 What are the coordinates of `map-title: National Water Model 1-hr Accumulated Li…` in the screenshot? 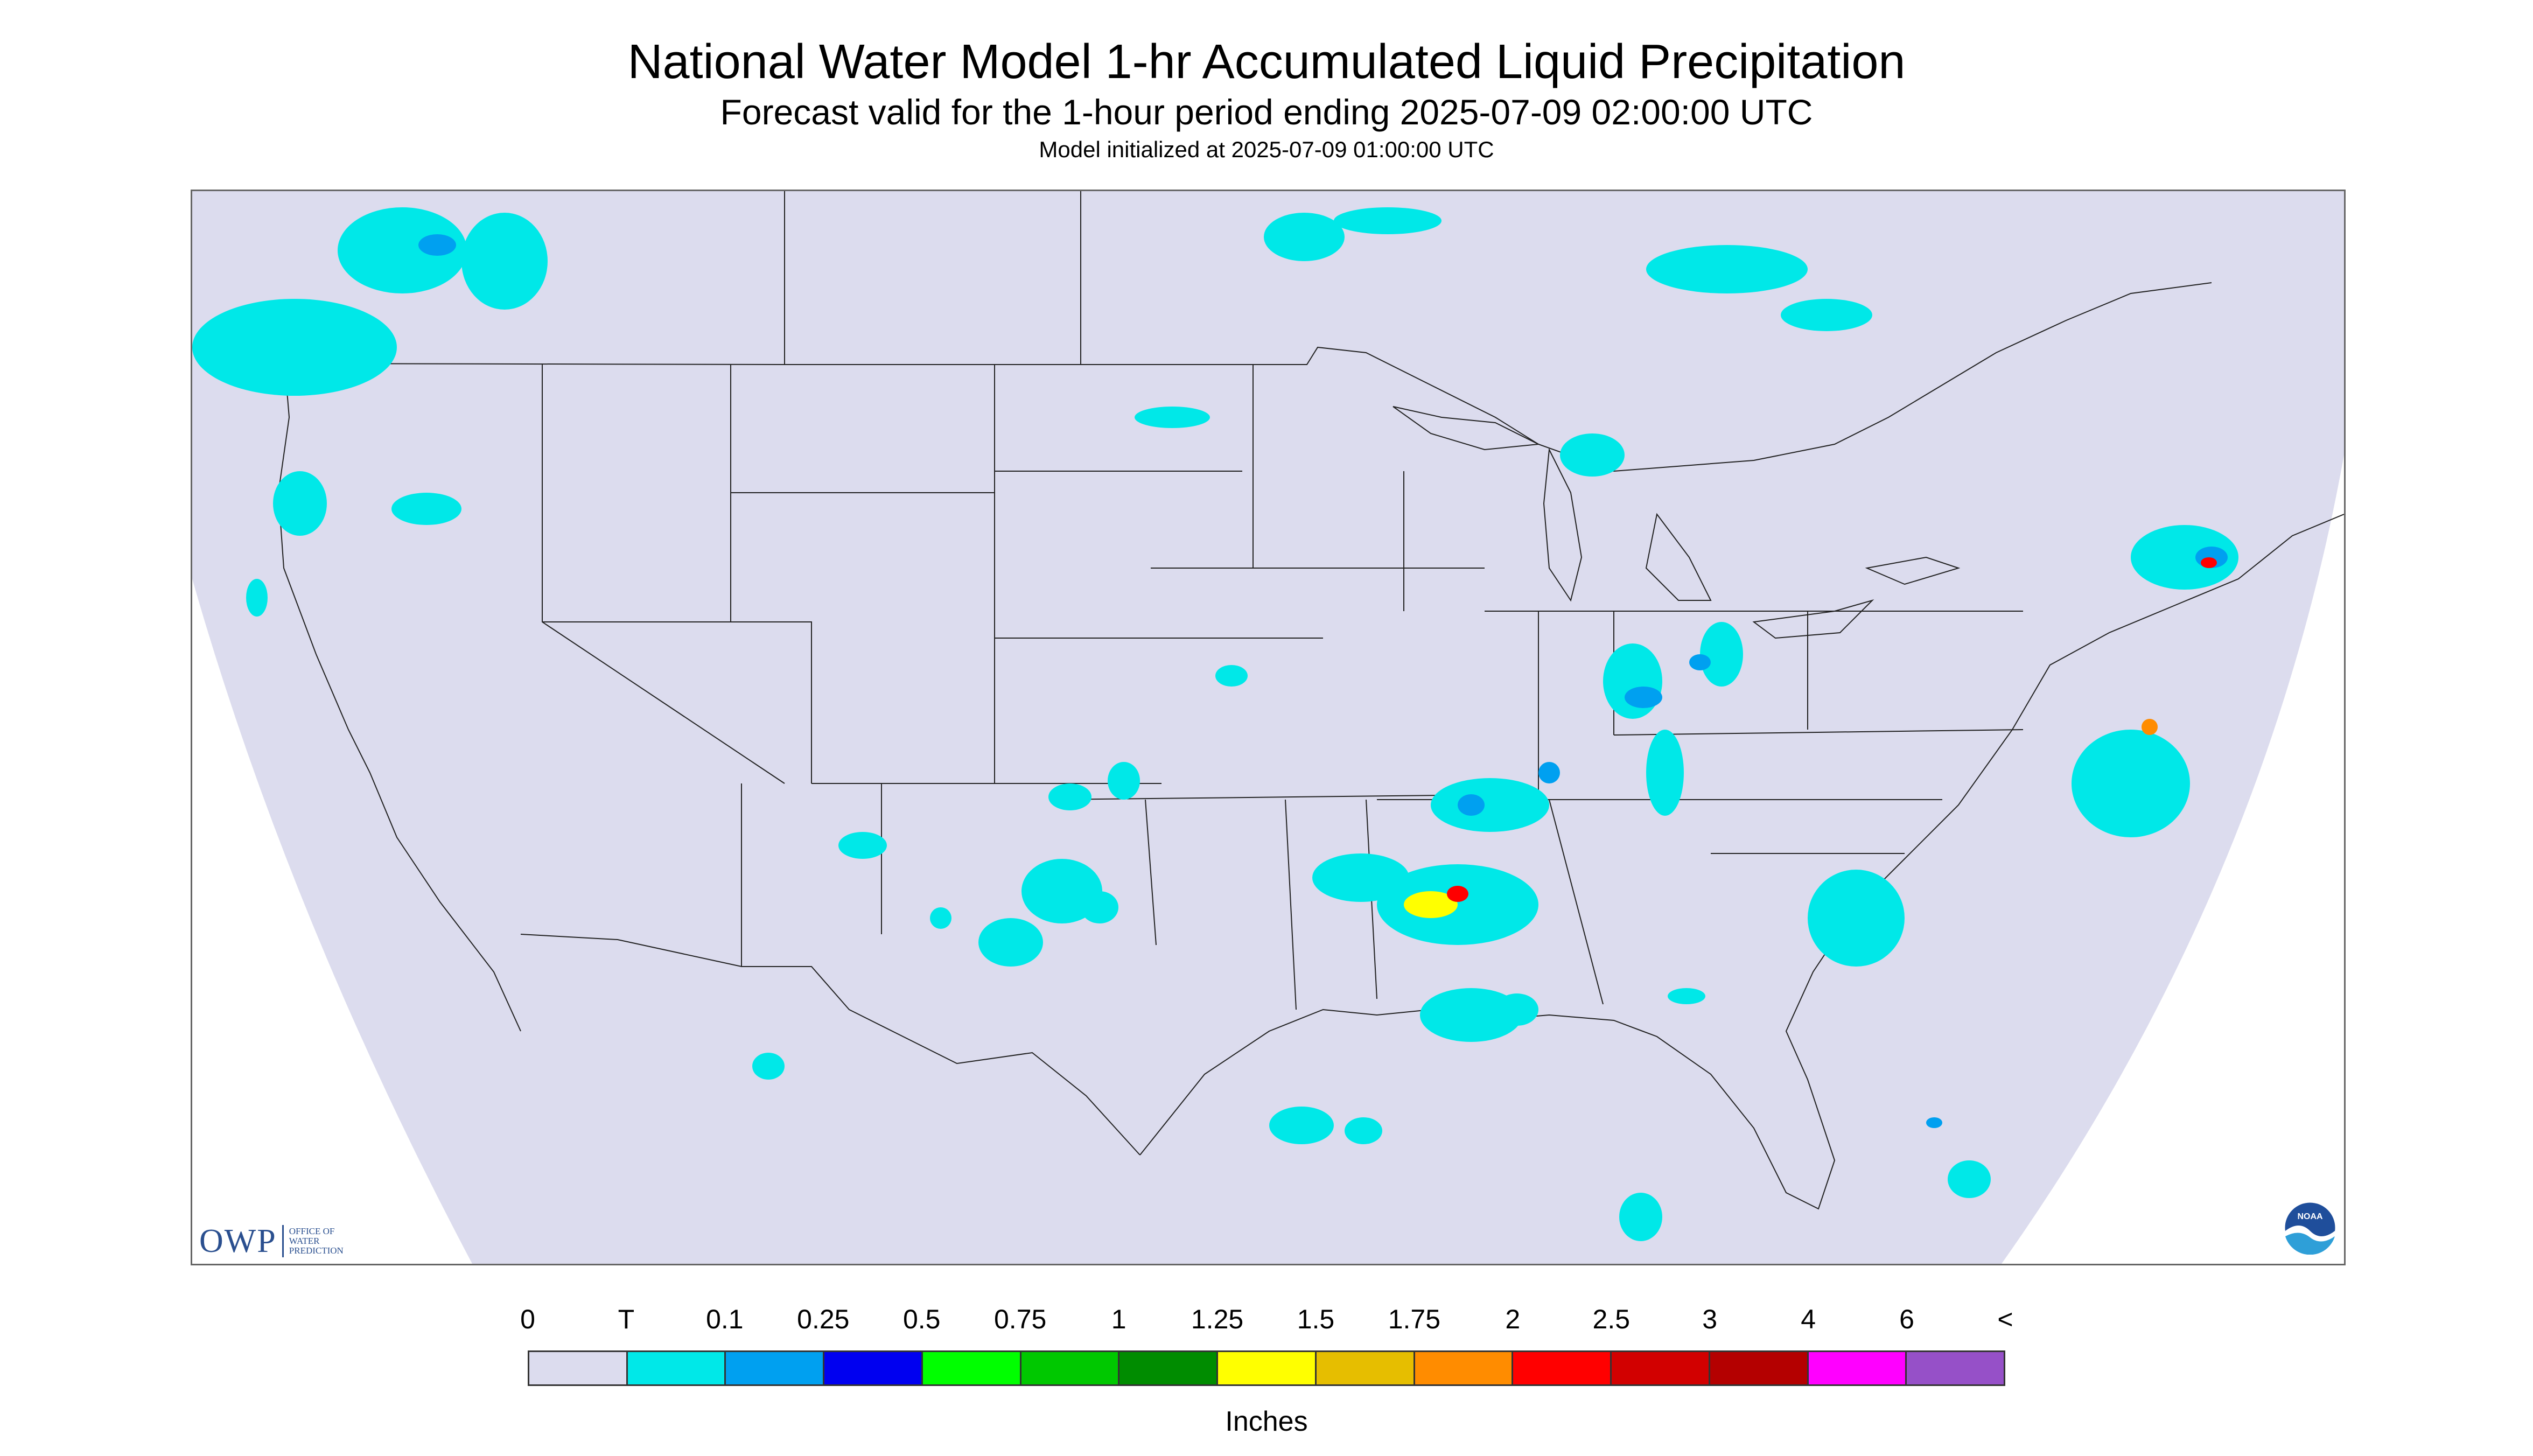 It's located at (1266, 62).